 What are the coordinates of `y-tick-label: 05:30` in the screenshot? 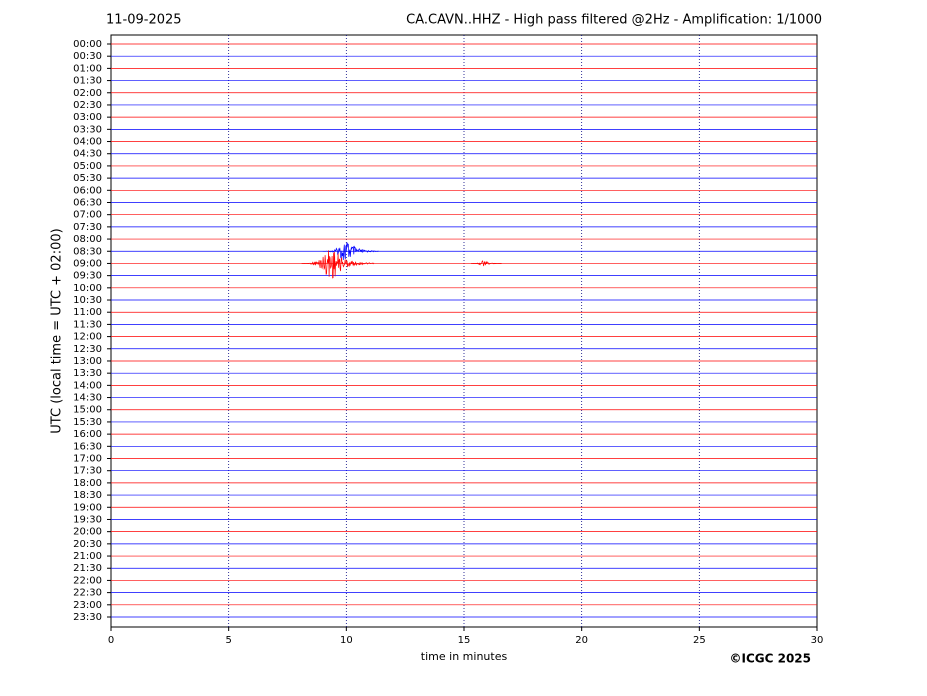 It's located at (87, 178).